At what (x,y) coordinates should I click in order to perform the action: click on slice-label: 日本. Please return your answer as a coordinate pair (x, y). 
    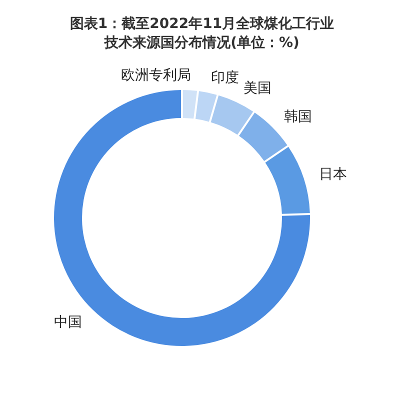
    Looking at the image, I should click on (332, 174).